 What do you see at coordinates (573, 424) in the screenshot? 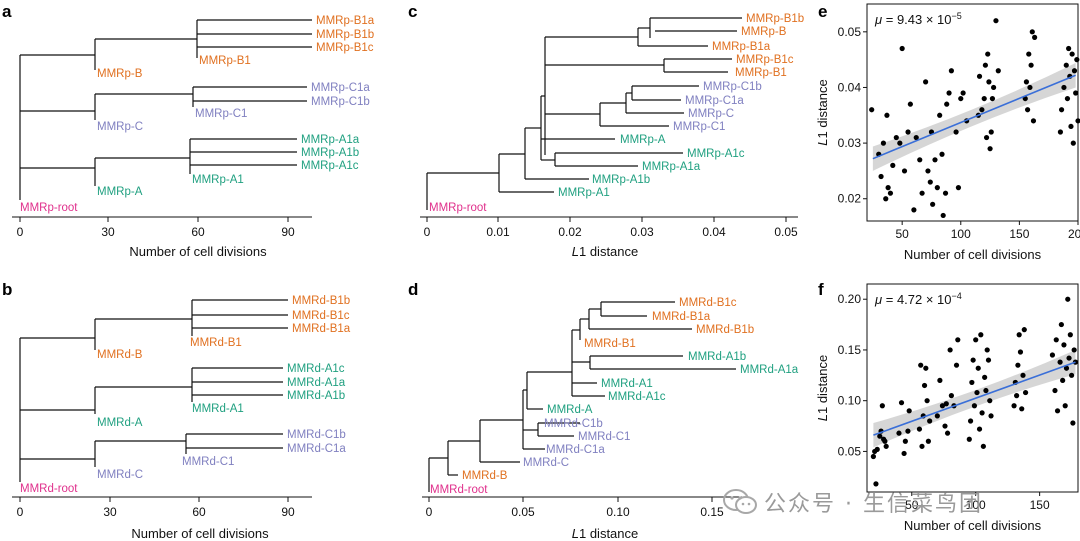
I see `leaf-label: MMRd-C1b` at bounding box center [573, 424].